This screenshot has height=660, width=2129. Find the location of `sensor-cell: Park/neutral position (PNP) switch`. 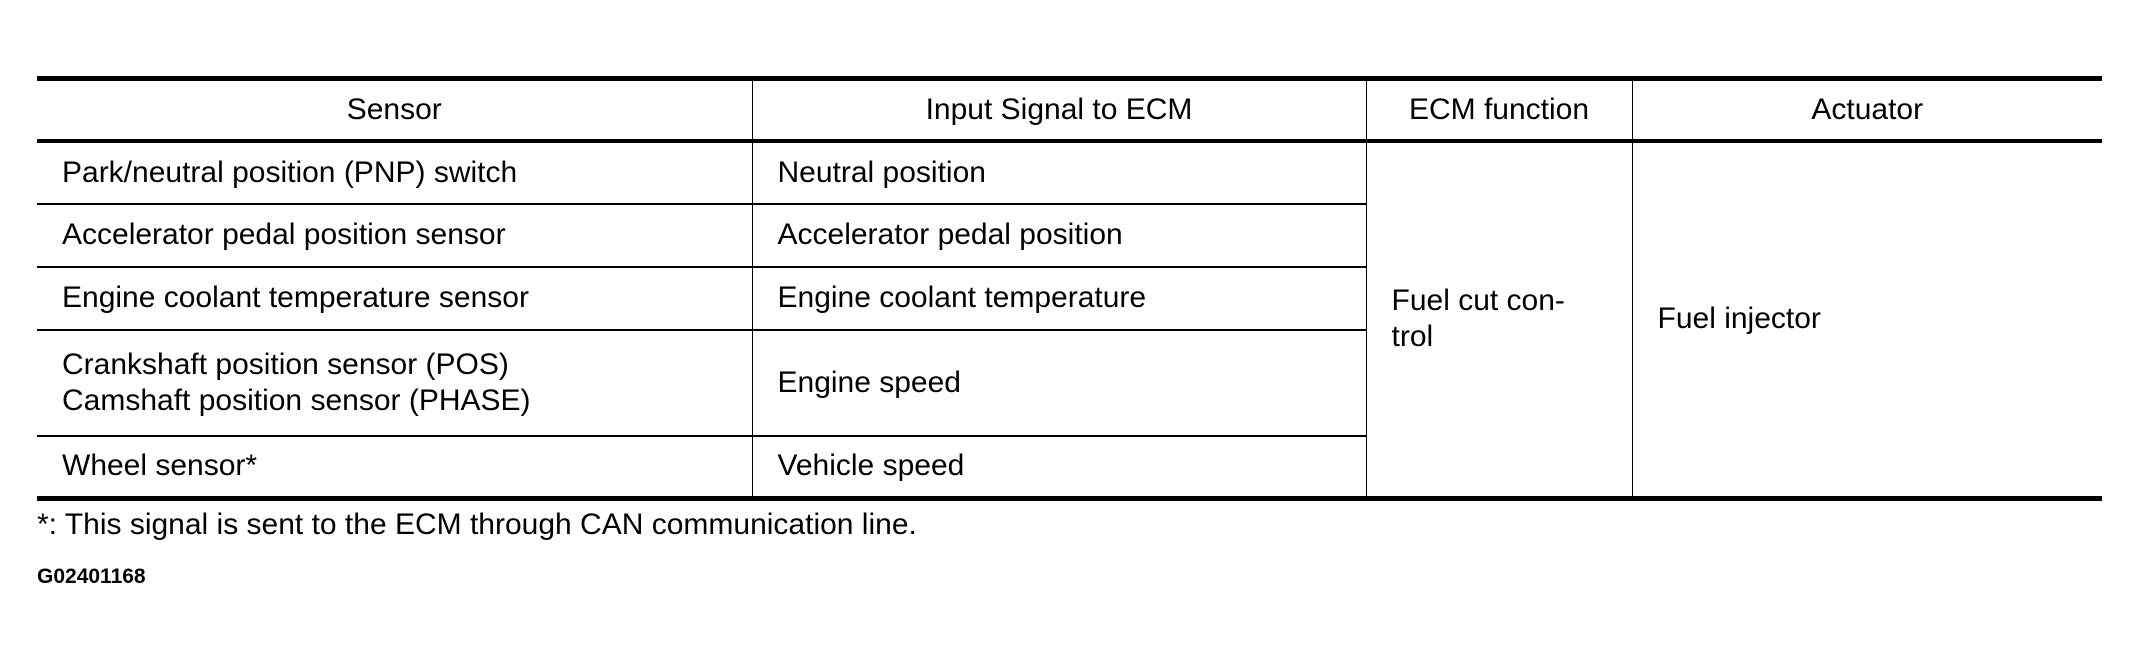

sensor-cell: Park/neutral position (PNP) switch is located at coordinates (395, 172).